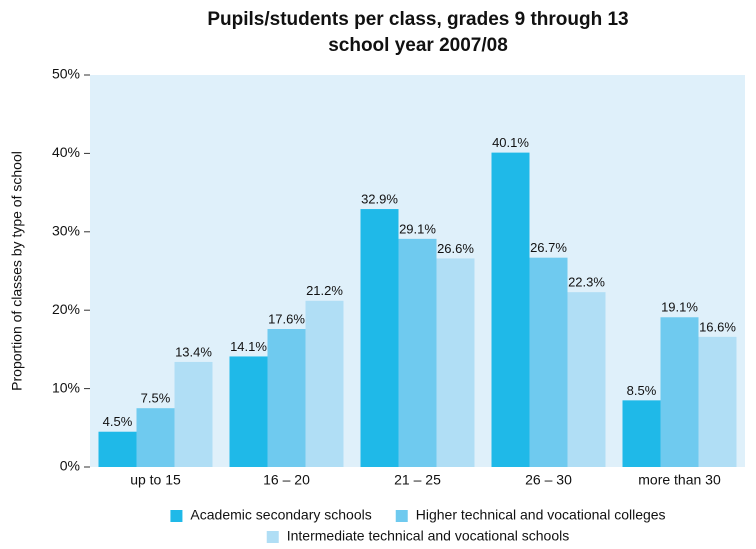  Describe the element at coordinates (455, 248) in the screenshot. I see `value-label: 26.6%` at that location.